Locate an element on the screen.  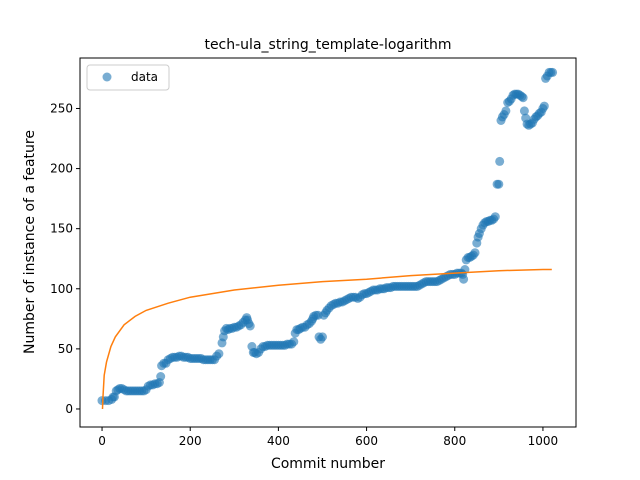
x-tick-label: 600 is located at coordinates (366, 441).